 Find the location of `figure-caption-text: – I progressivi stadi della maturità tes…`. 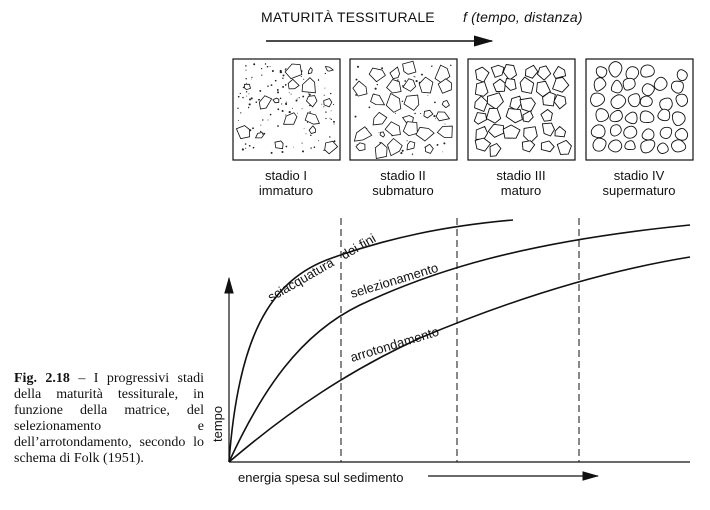

figure-caption-text: – I progressivi stadi della maturità tes… is located at coordinates (109, 418).